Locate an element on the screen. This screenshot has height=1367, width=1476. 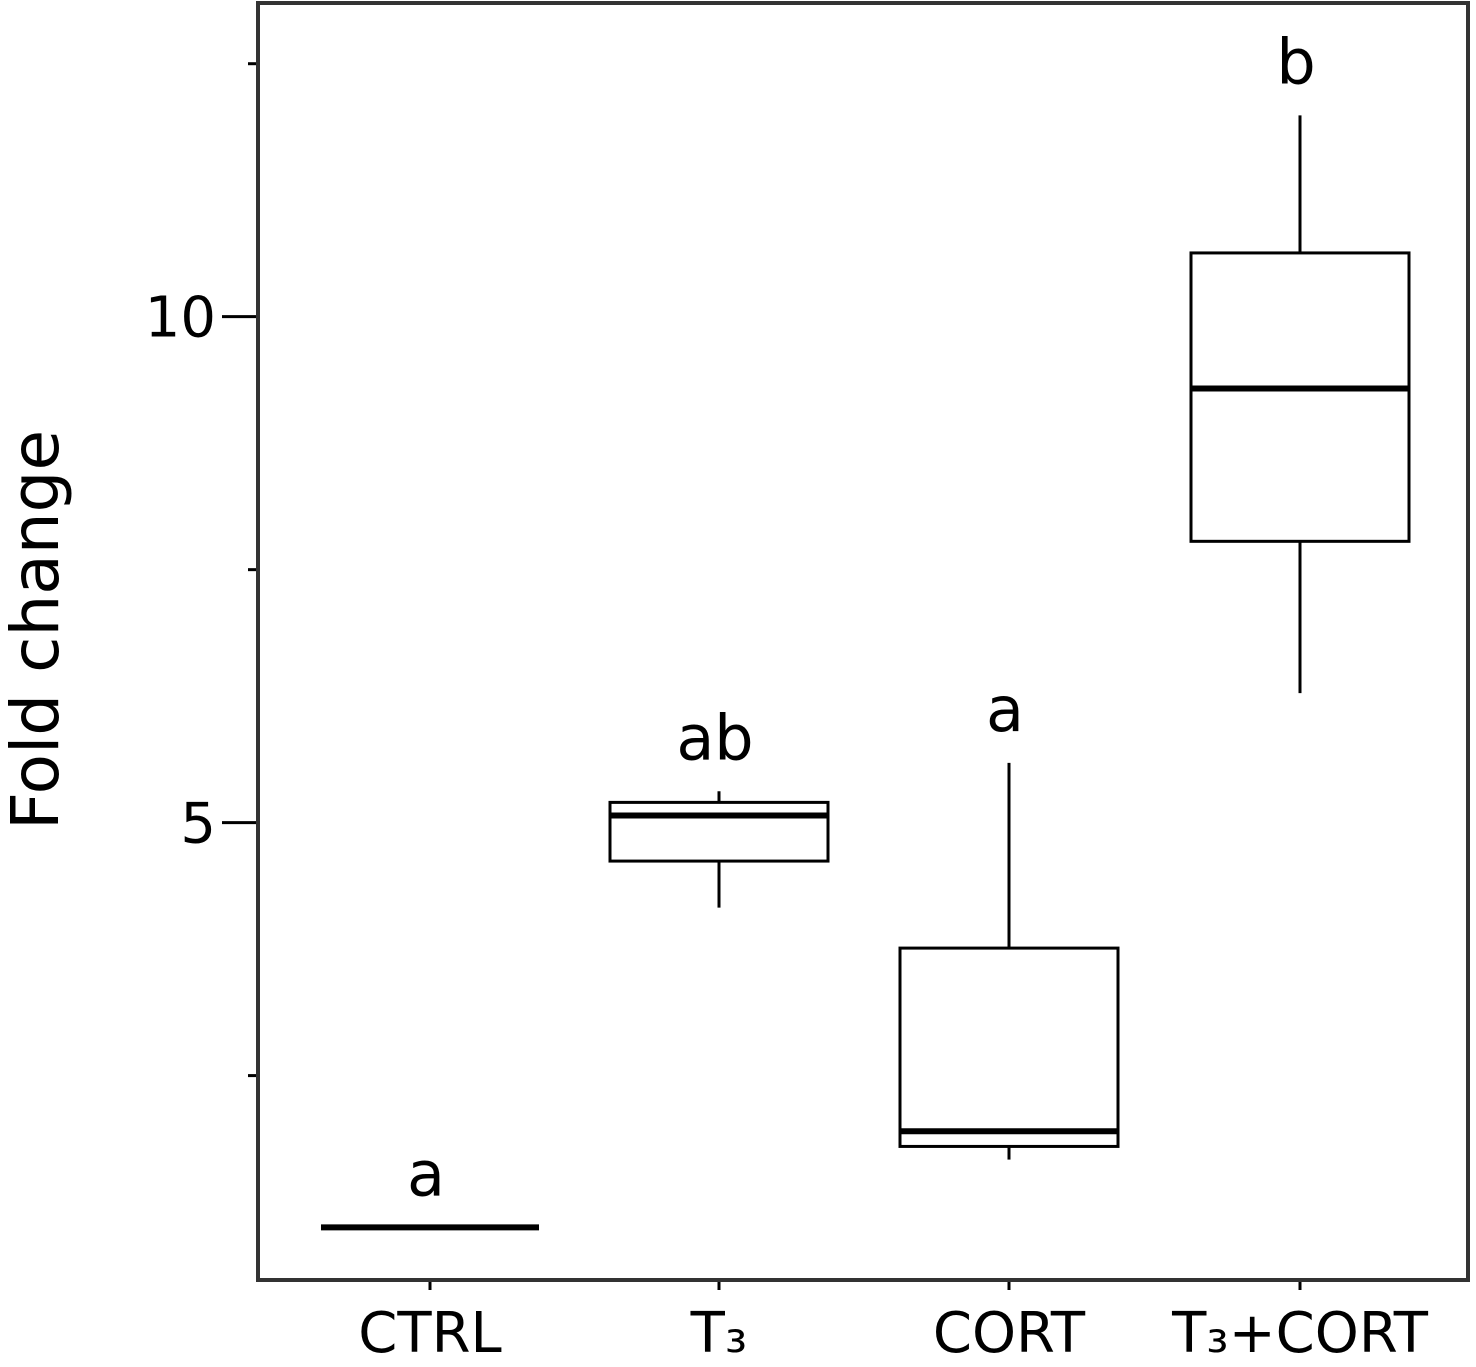
y-tick-label: 10 is located at coordinates (180, 318).